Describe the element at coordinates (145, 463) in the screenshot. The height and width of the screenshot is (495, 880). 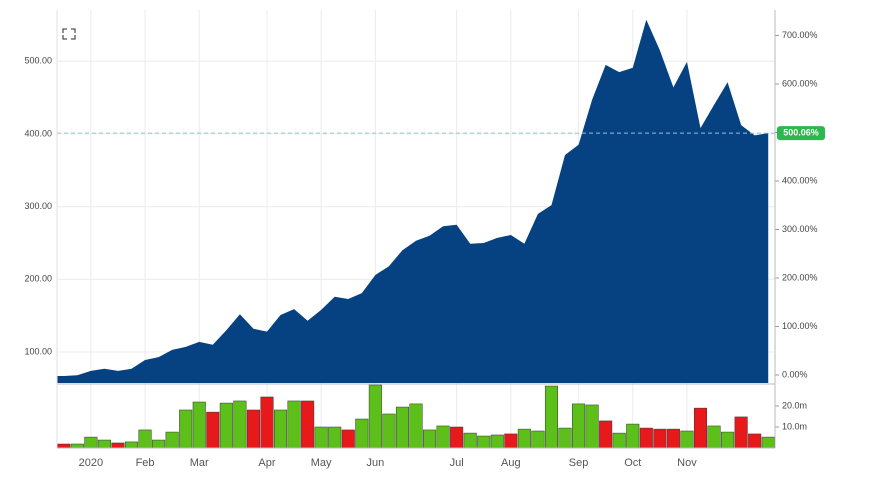
I see `x-tick-label: Feb` at that location.